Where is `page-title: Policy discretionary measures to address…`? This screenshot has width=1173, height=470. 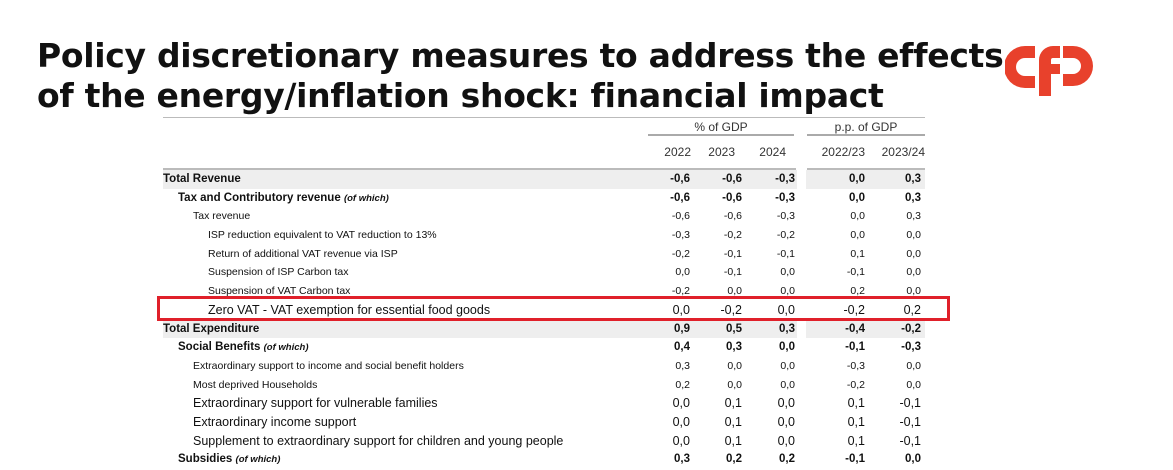
page-title: Policy discretionary measures to address… is located at coordinates (520, 76).